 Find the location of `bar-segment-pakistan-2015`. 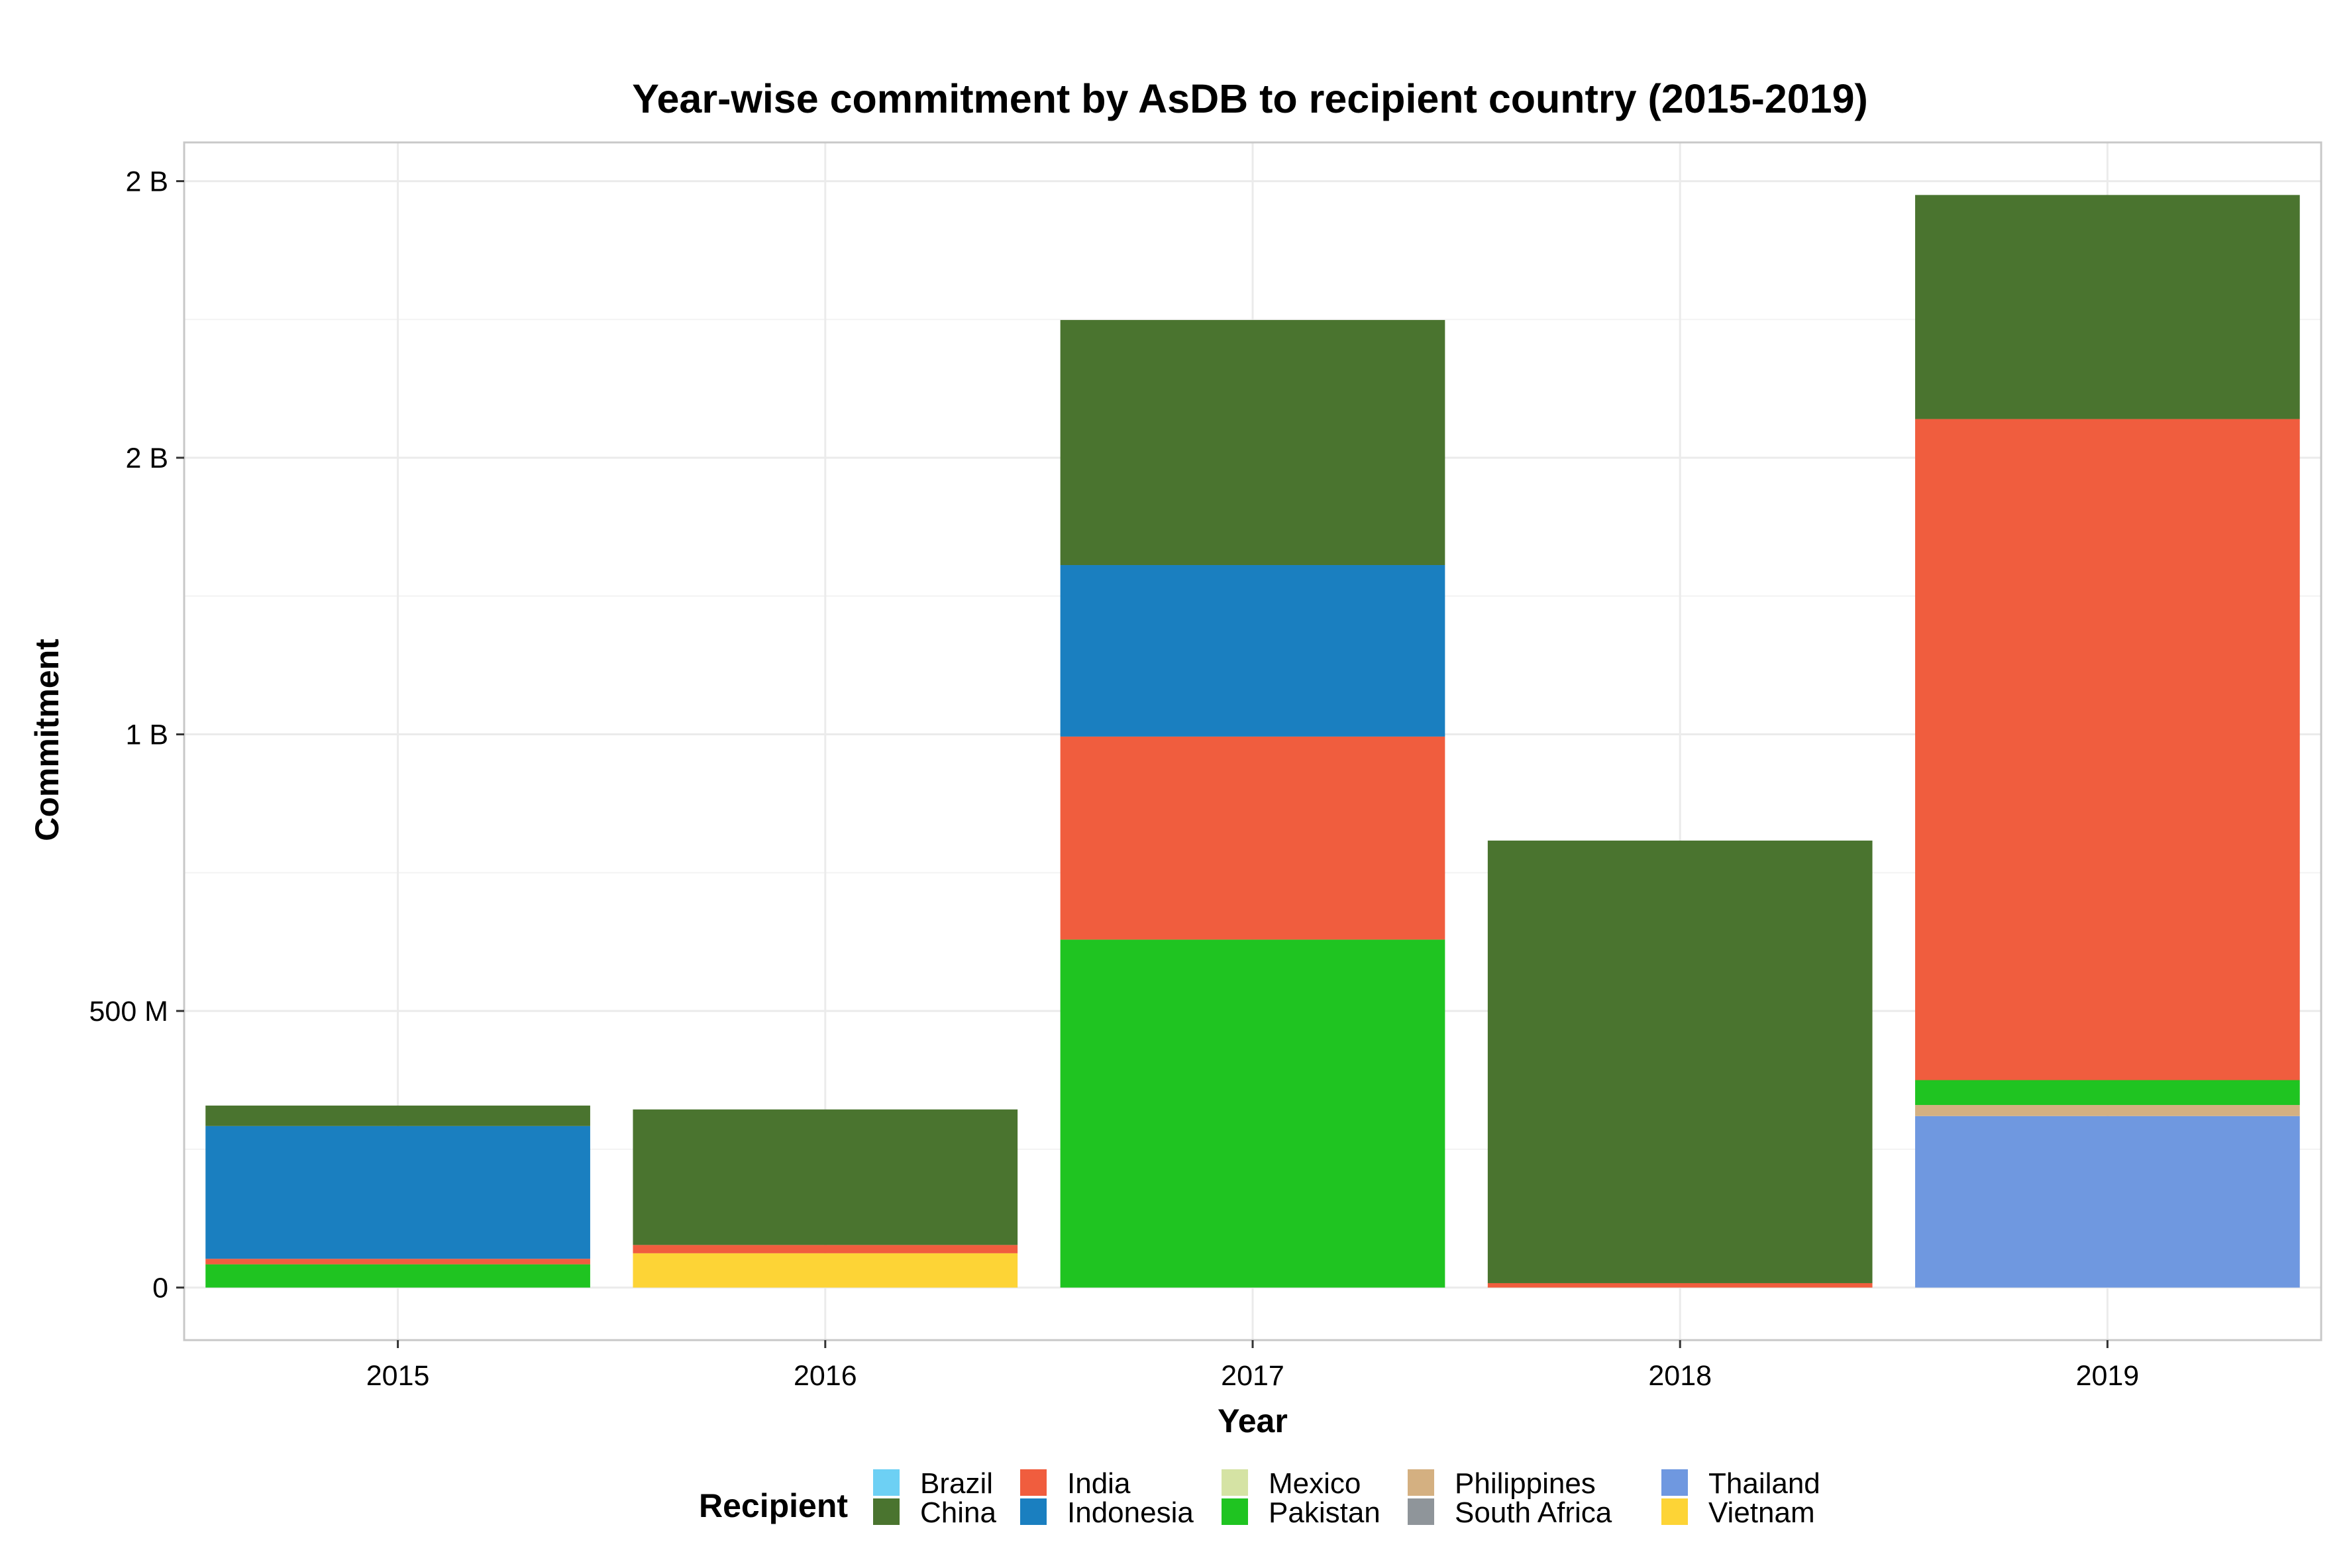

bar-segment-pakistan-2015 is located at coordinates (397, 1276).